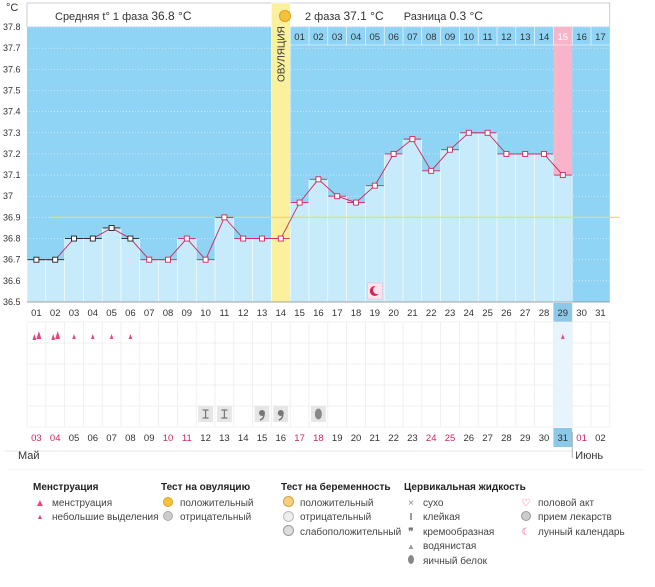 This screenshot has height=587, width=655. What do you see at coordinates (377, 290) in the screenshot?
I see `moon-shadow` at bounding box center [377, 290].